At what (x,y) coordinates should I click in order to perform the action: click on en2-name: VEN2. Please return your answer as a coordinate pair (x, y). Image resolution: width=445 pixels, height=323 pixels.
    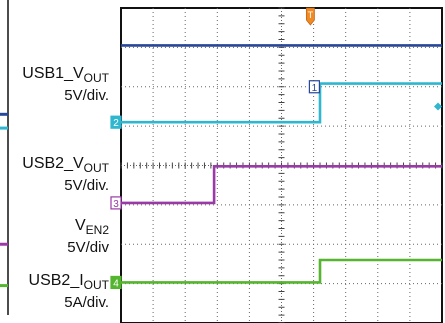
    Looking at the image, I should click on (91, 227).